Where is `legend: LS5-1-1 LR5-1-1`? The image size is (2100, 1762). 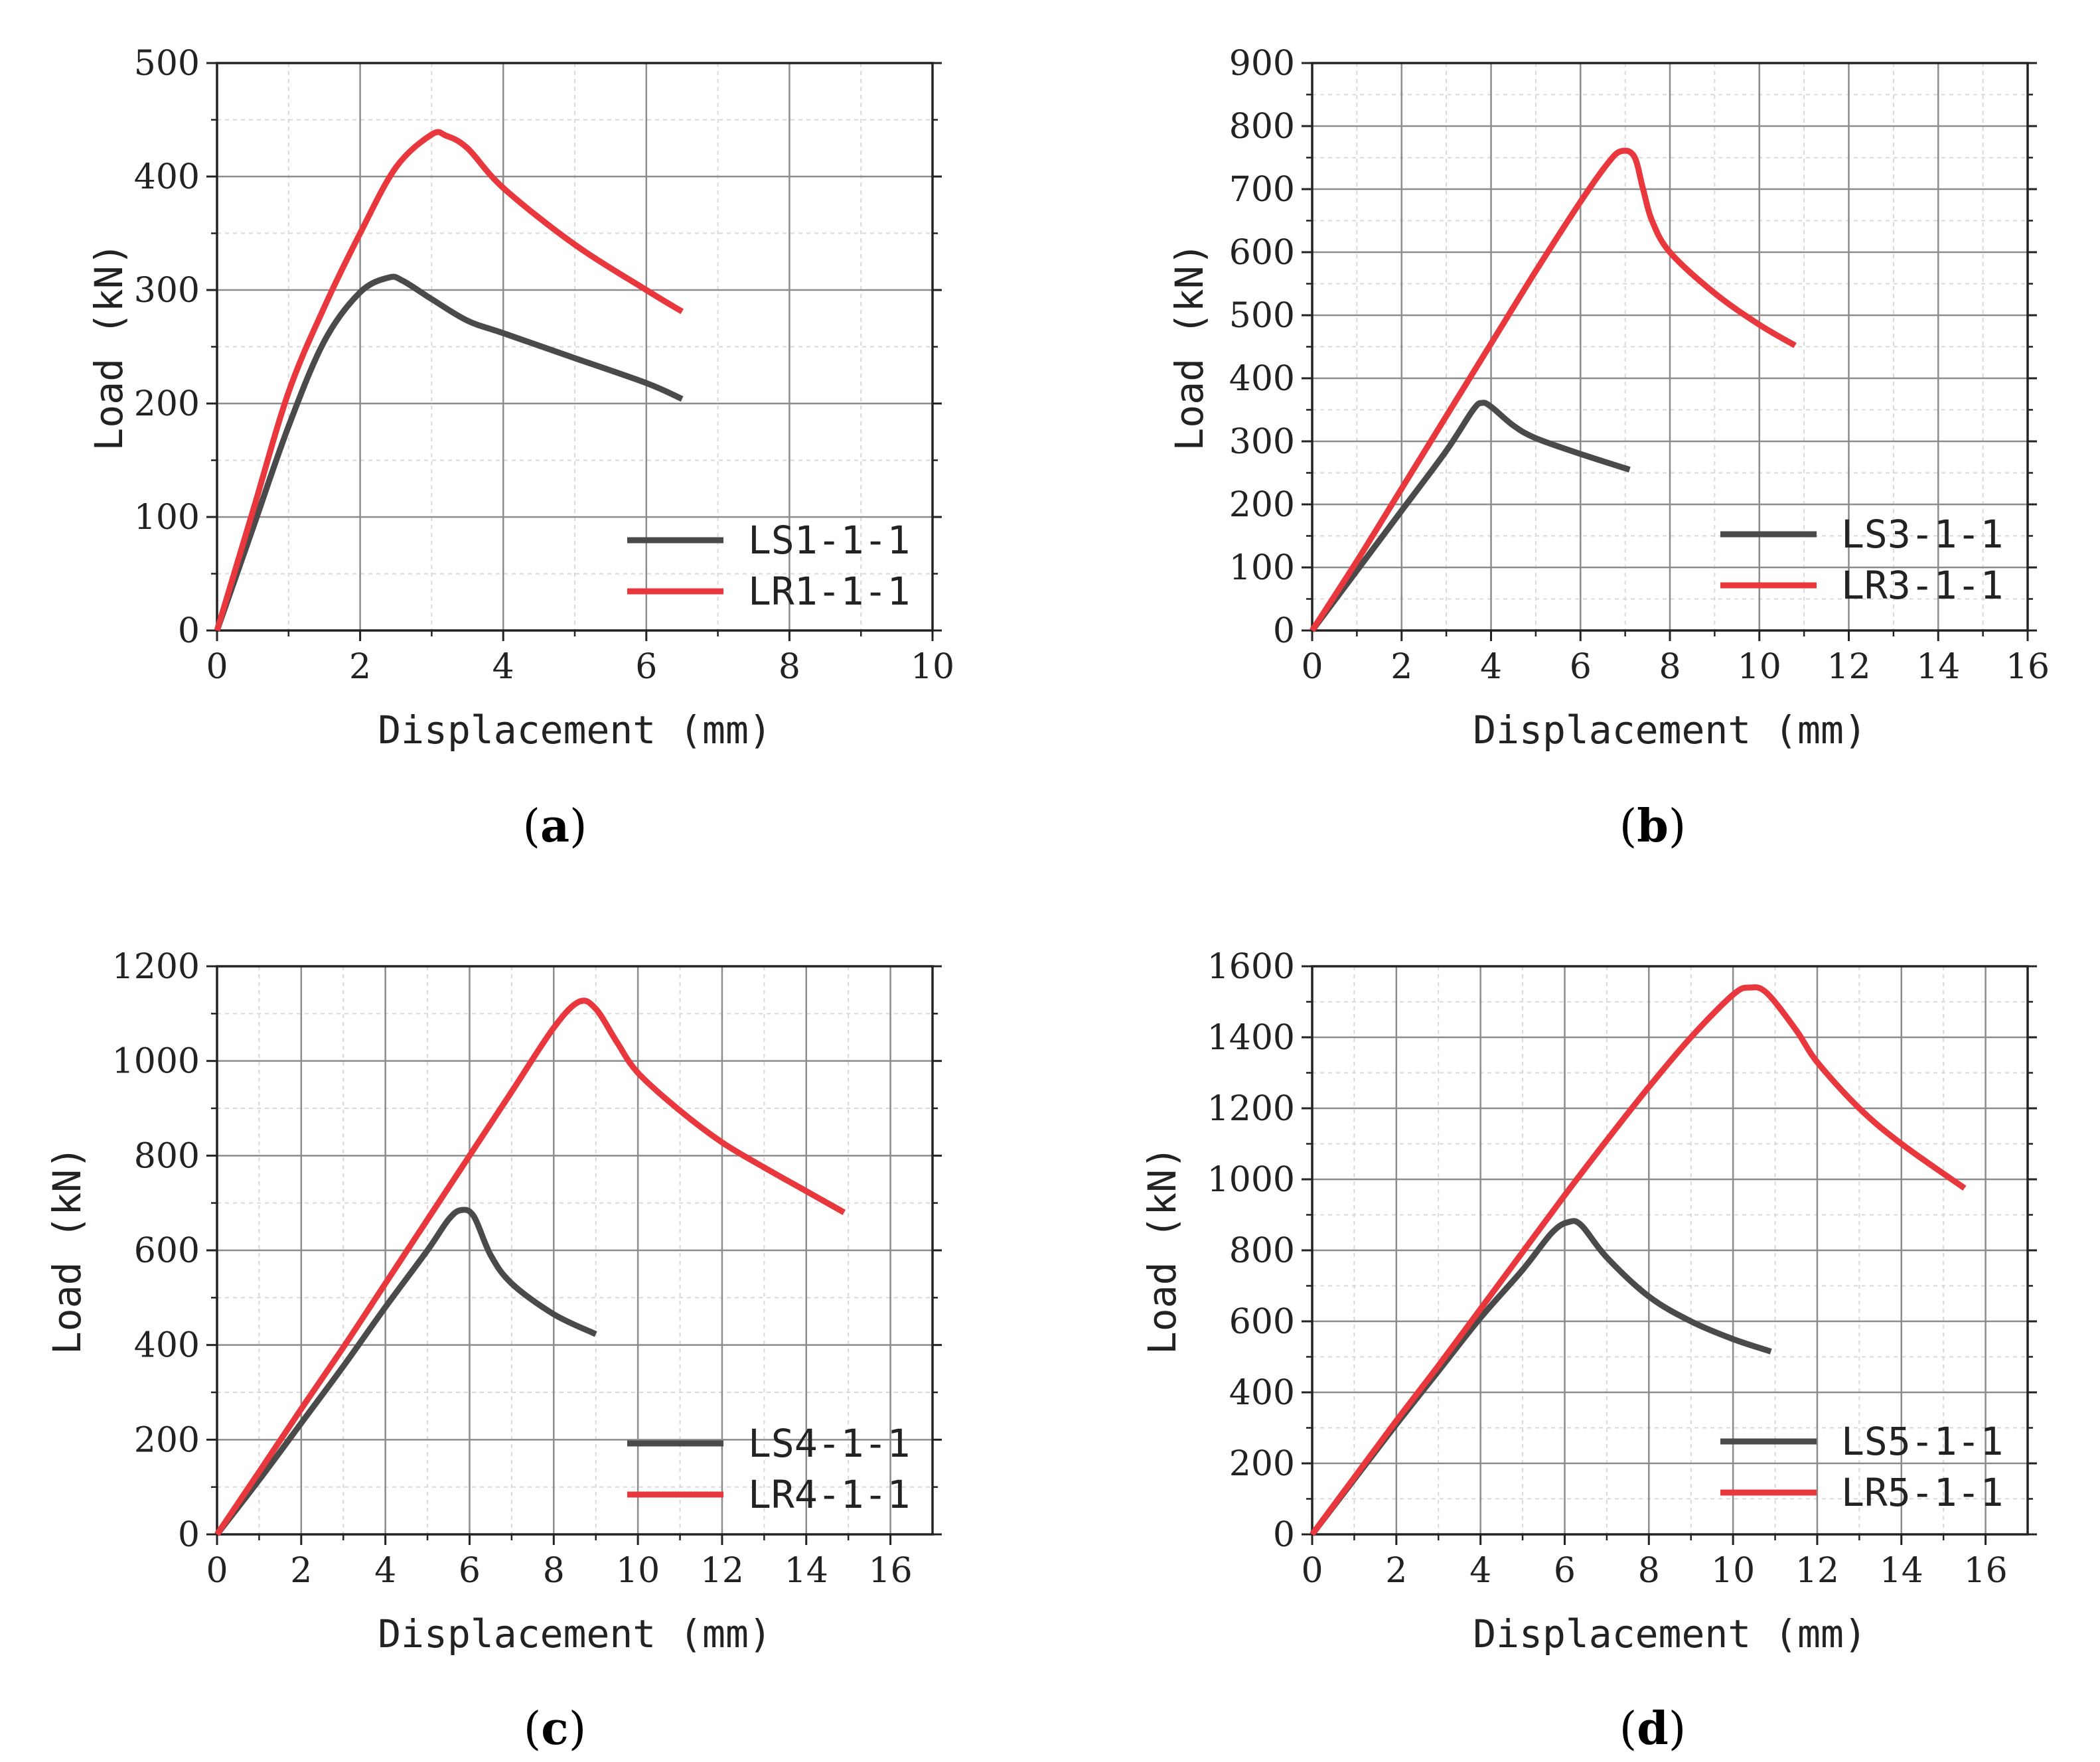
legend: LS5-1-1 LR5-1-1 is located at coordinates (1861, 1467).